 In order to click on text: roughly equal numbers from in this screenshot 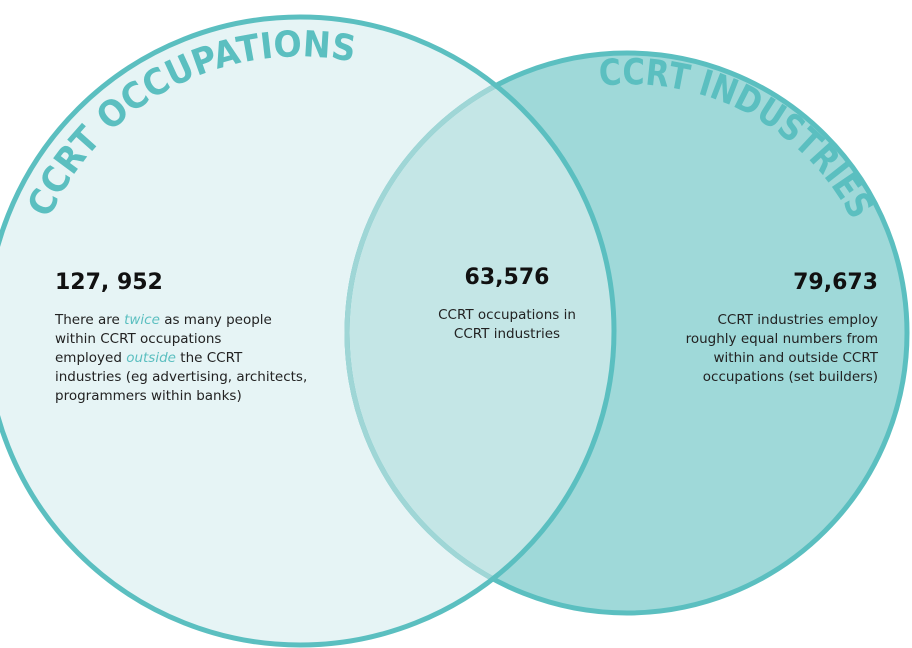, I will do `click(781, 339)`.